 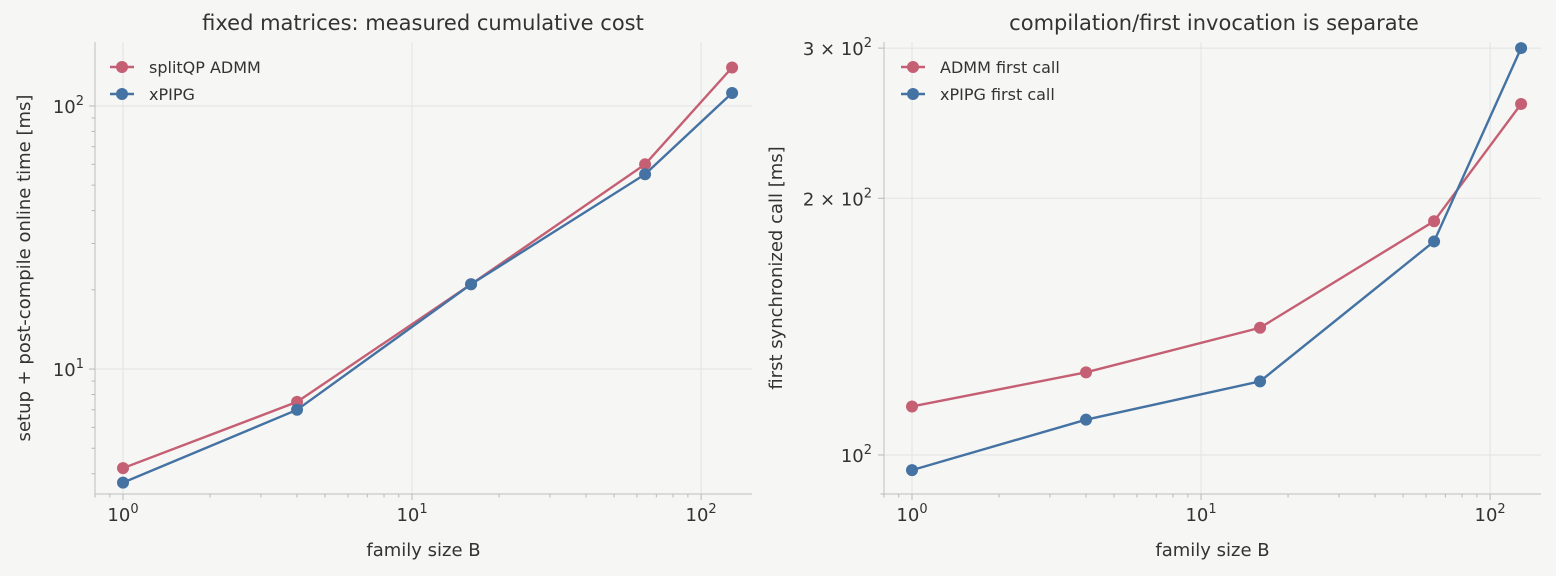 What do you see at coordinates (423, 23) in the screenshot?
I see `chart-title: fixed matrices: measured cumulative cost` at bounding box center [423, 23].